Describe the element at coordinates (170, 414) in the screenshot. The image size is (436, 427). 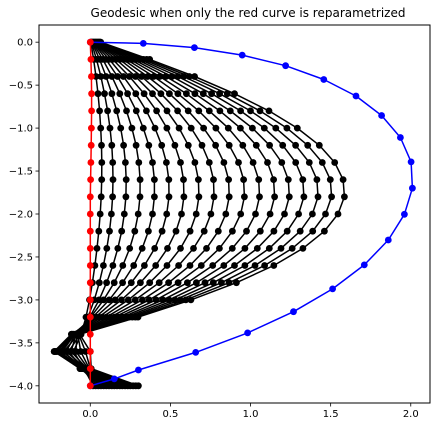
I see `x-tick-label-1: 0.5` at that location.